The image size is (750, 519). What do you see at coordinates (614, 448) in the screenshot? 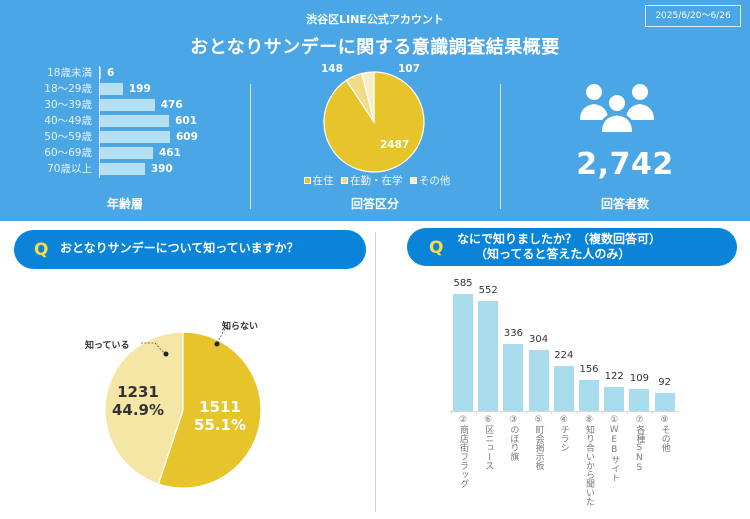
I see `q2-category-label: ①WEBサイト` at bounding box center [614, 448].